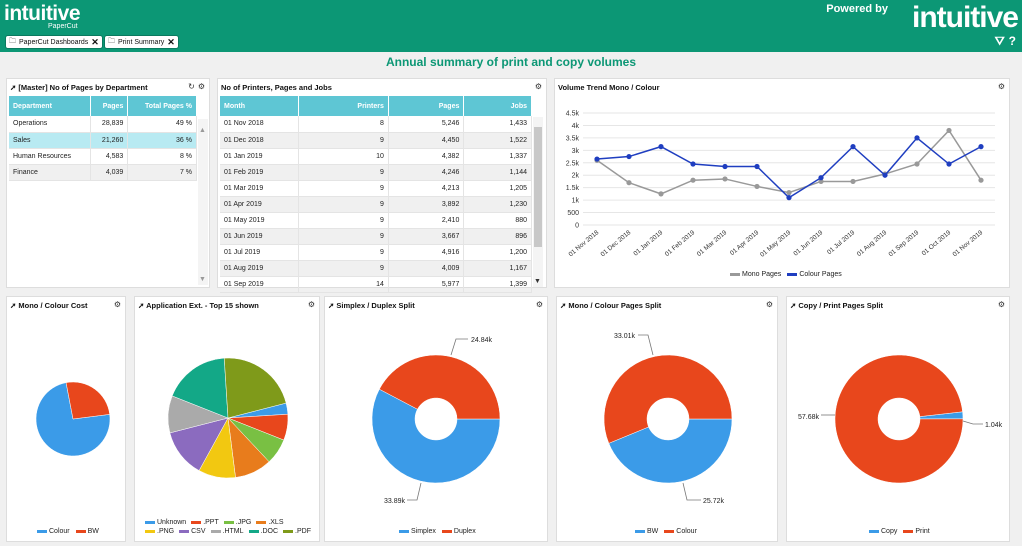  I want to click on tab-print-summary: 🗀 Print Summary ✕, so click(141, 42).